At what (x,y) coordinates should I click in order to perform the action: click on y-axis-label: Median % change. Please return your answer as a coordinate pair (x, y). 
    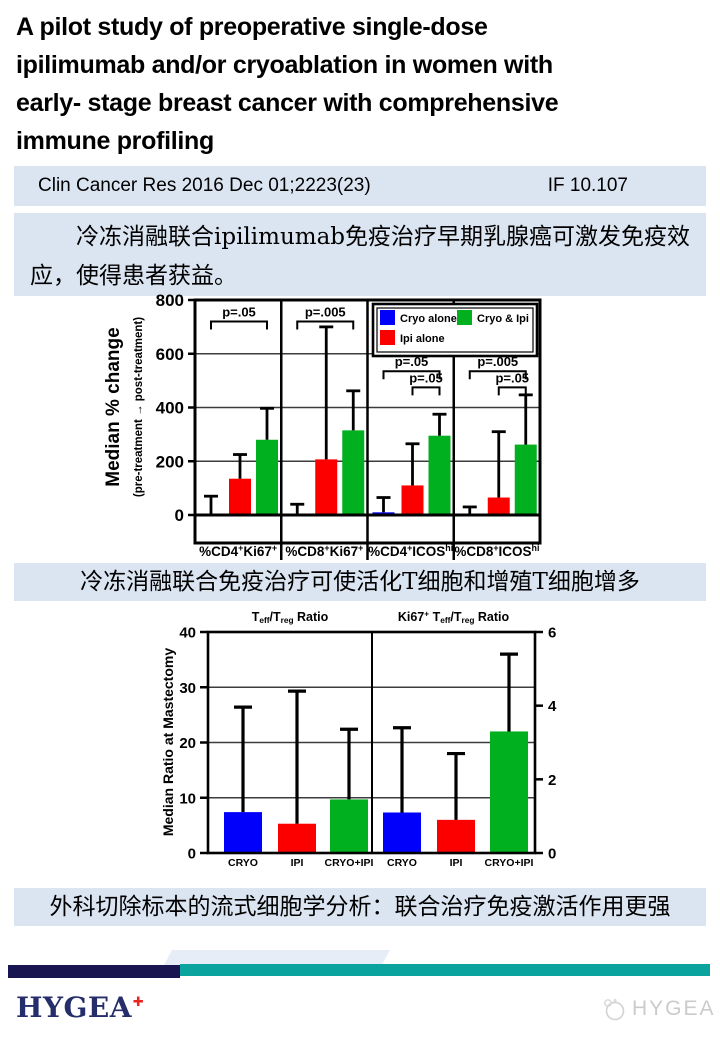
    Looking at the image, I should click on (113, 406).